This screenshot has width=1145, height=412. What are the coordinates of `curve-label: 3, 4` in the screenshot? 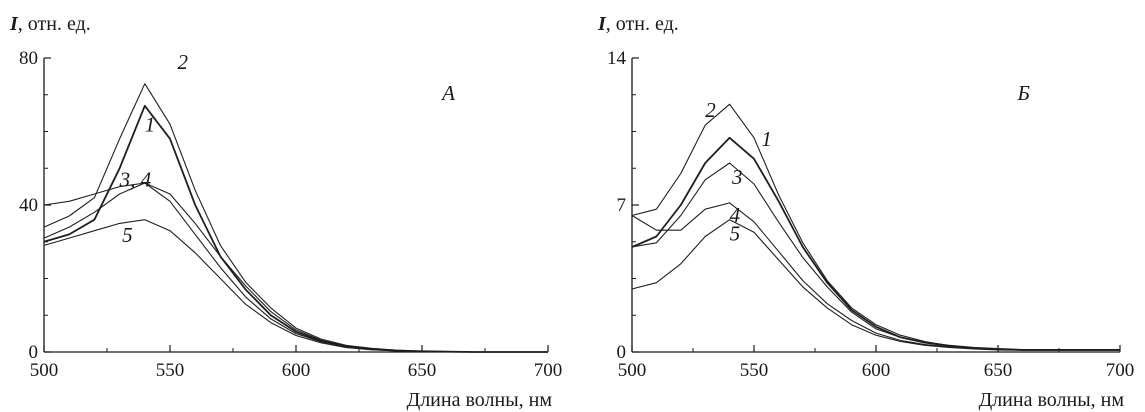 It's located at (135, 180).